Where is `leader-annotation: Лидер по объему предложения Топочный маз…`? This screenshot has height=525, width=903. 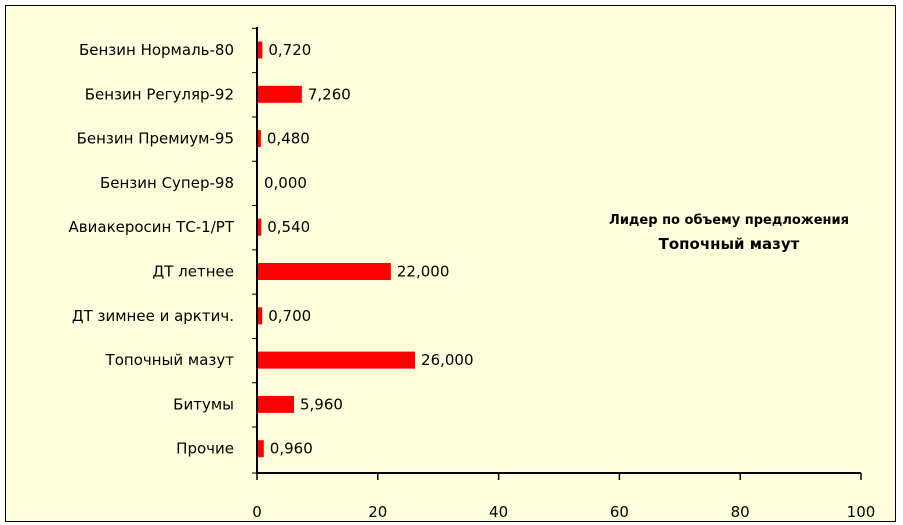
leader-annotation: Лидер по объему предложения Топочный маз… is located at coordinates (729, 233).